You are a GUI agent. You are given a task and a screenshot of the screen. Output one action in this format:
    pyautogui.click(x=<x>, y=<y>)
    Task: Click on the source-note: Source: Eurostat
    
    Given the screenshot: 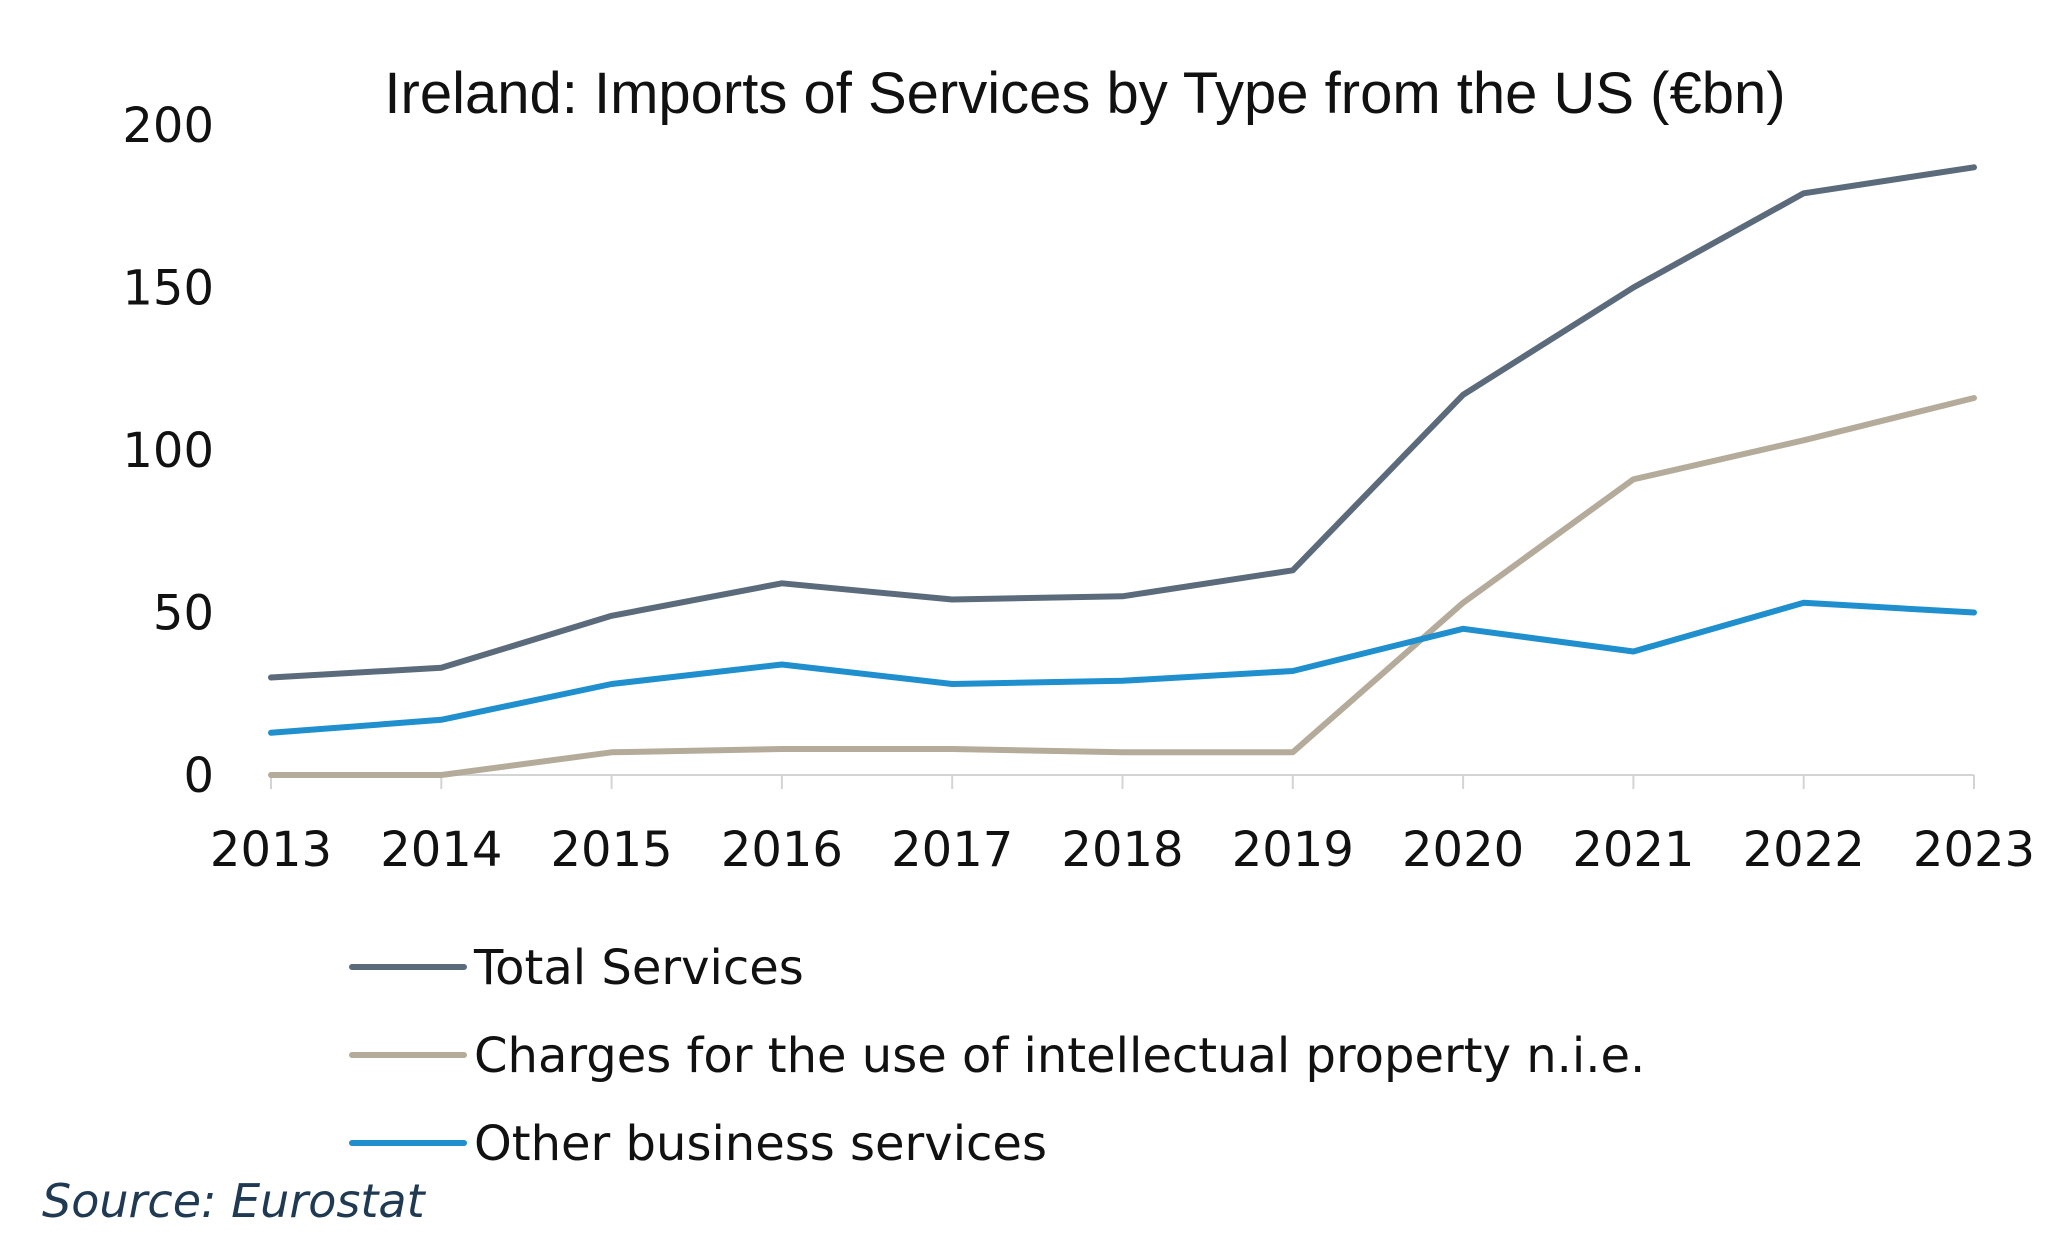 What is the action you would take?
    pyautogui.click(x=234, y=1201)
    